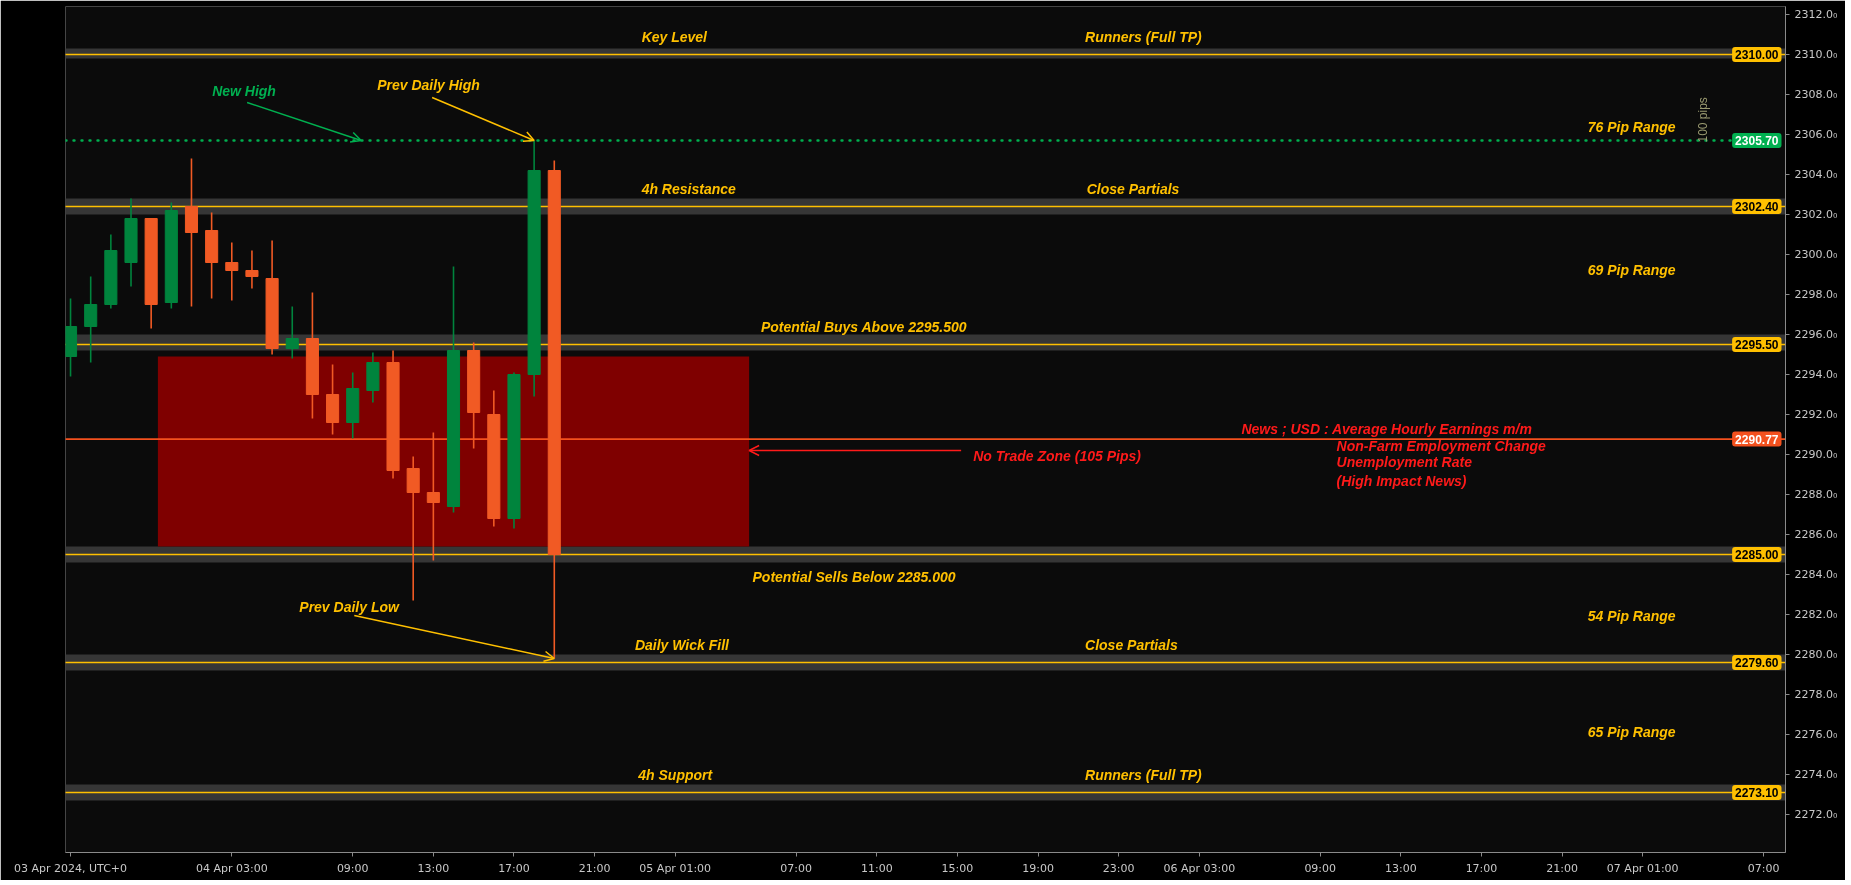 The image size is (1851, 885). I want to click on y-tick-label: 2274.0₀, so click(1816, 774).